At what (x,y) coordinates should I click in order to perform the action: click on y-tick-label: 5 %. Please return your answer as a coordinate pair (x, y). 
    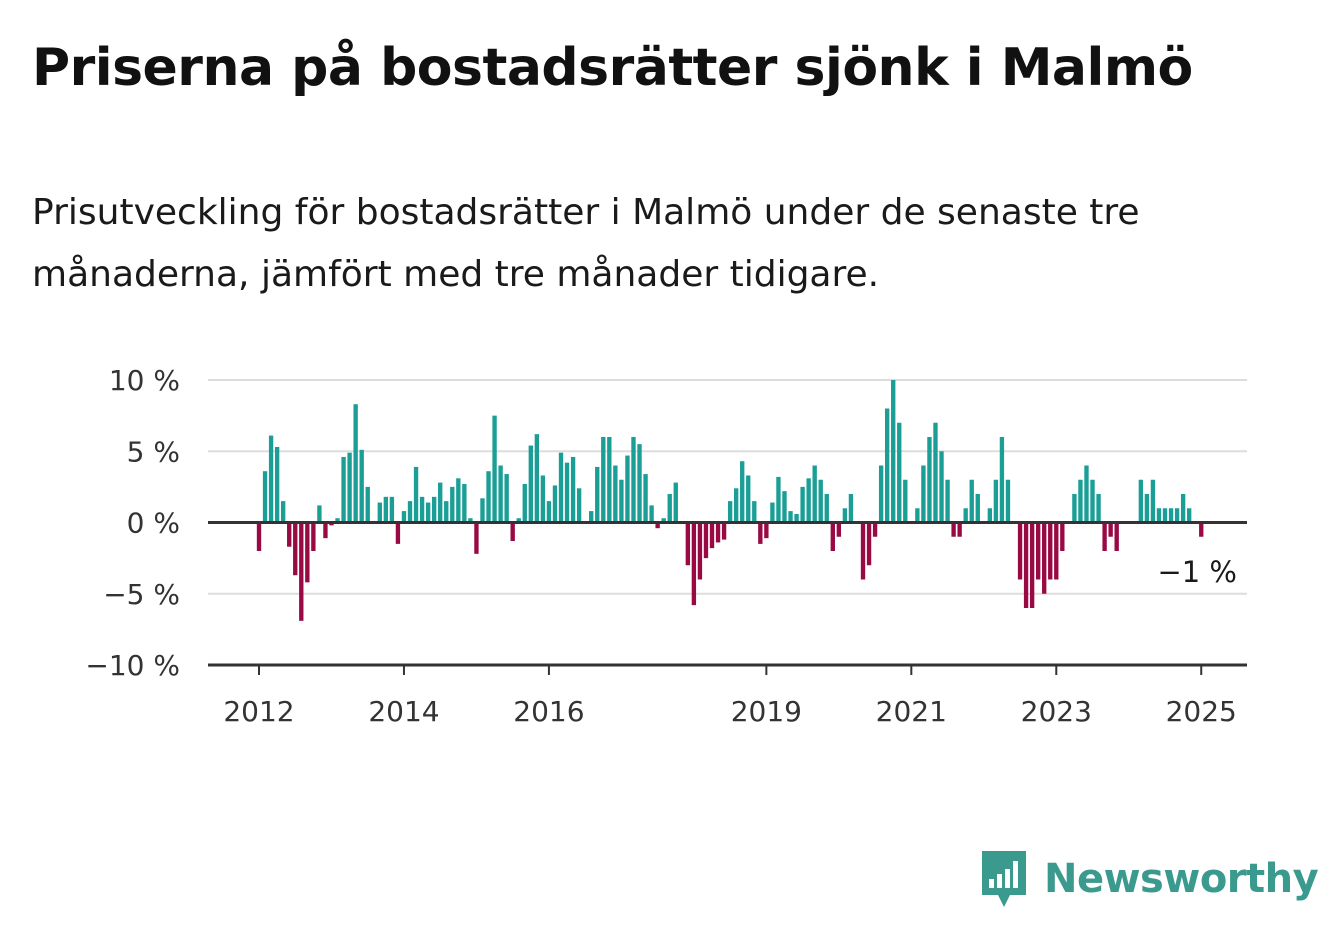
    Looking at the image, I should click on (153, 451).